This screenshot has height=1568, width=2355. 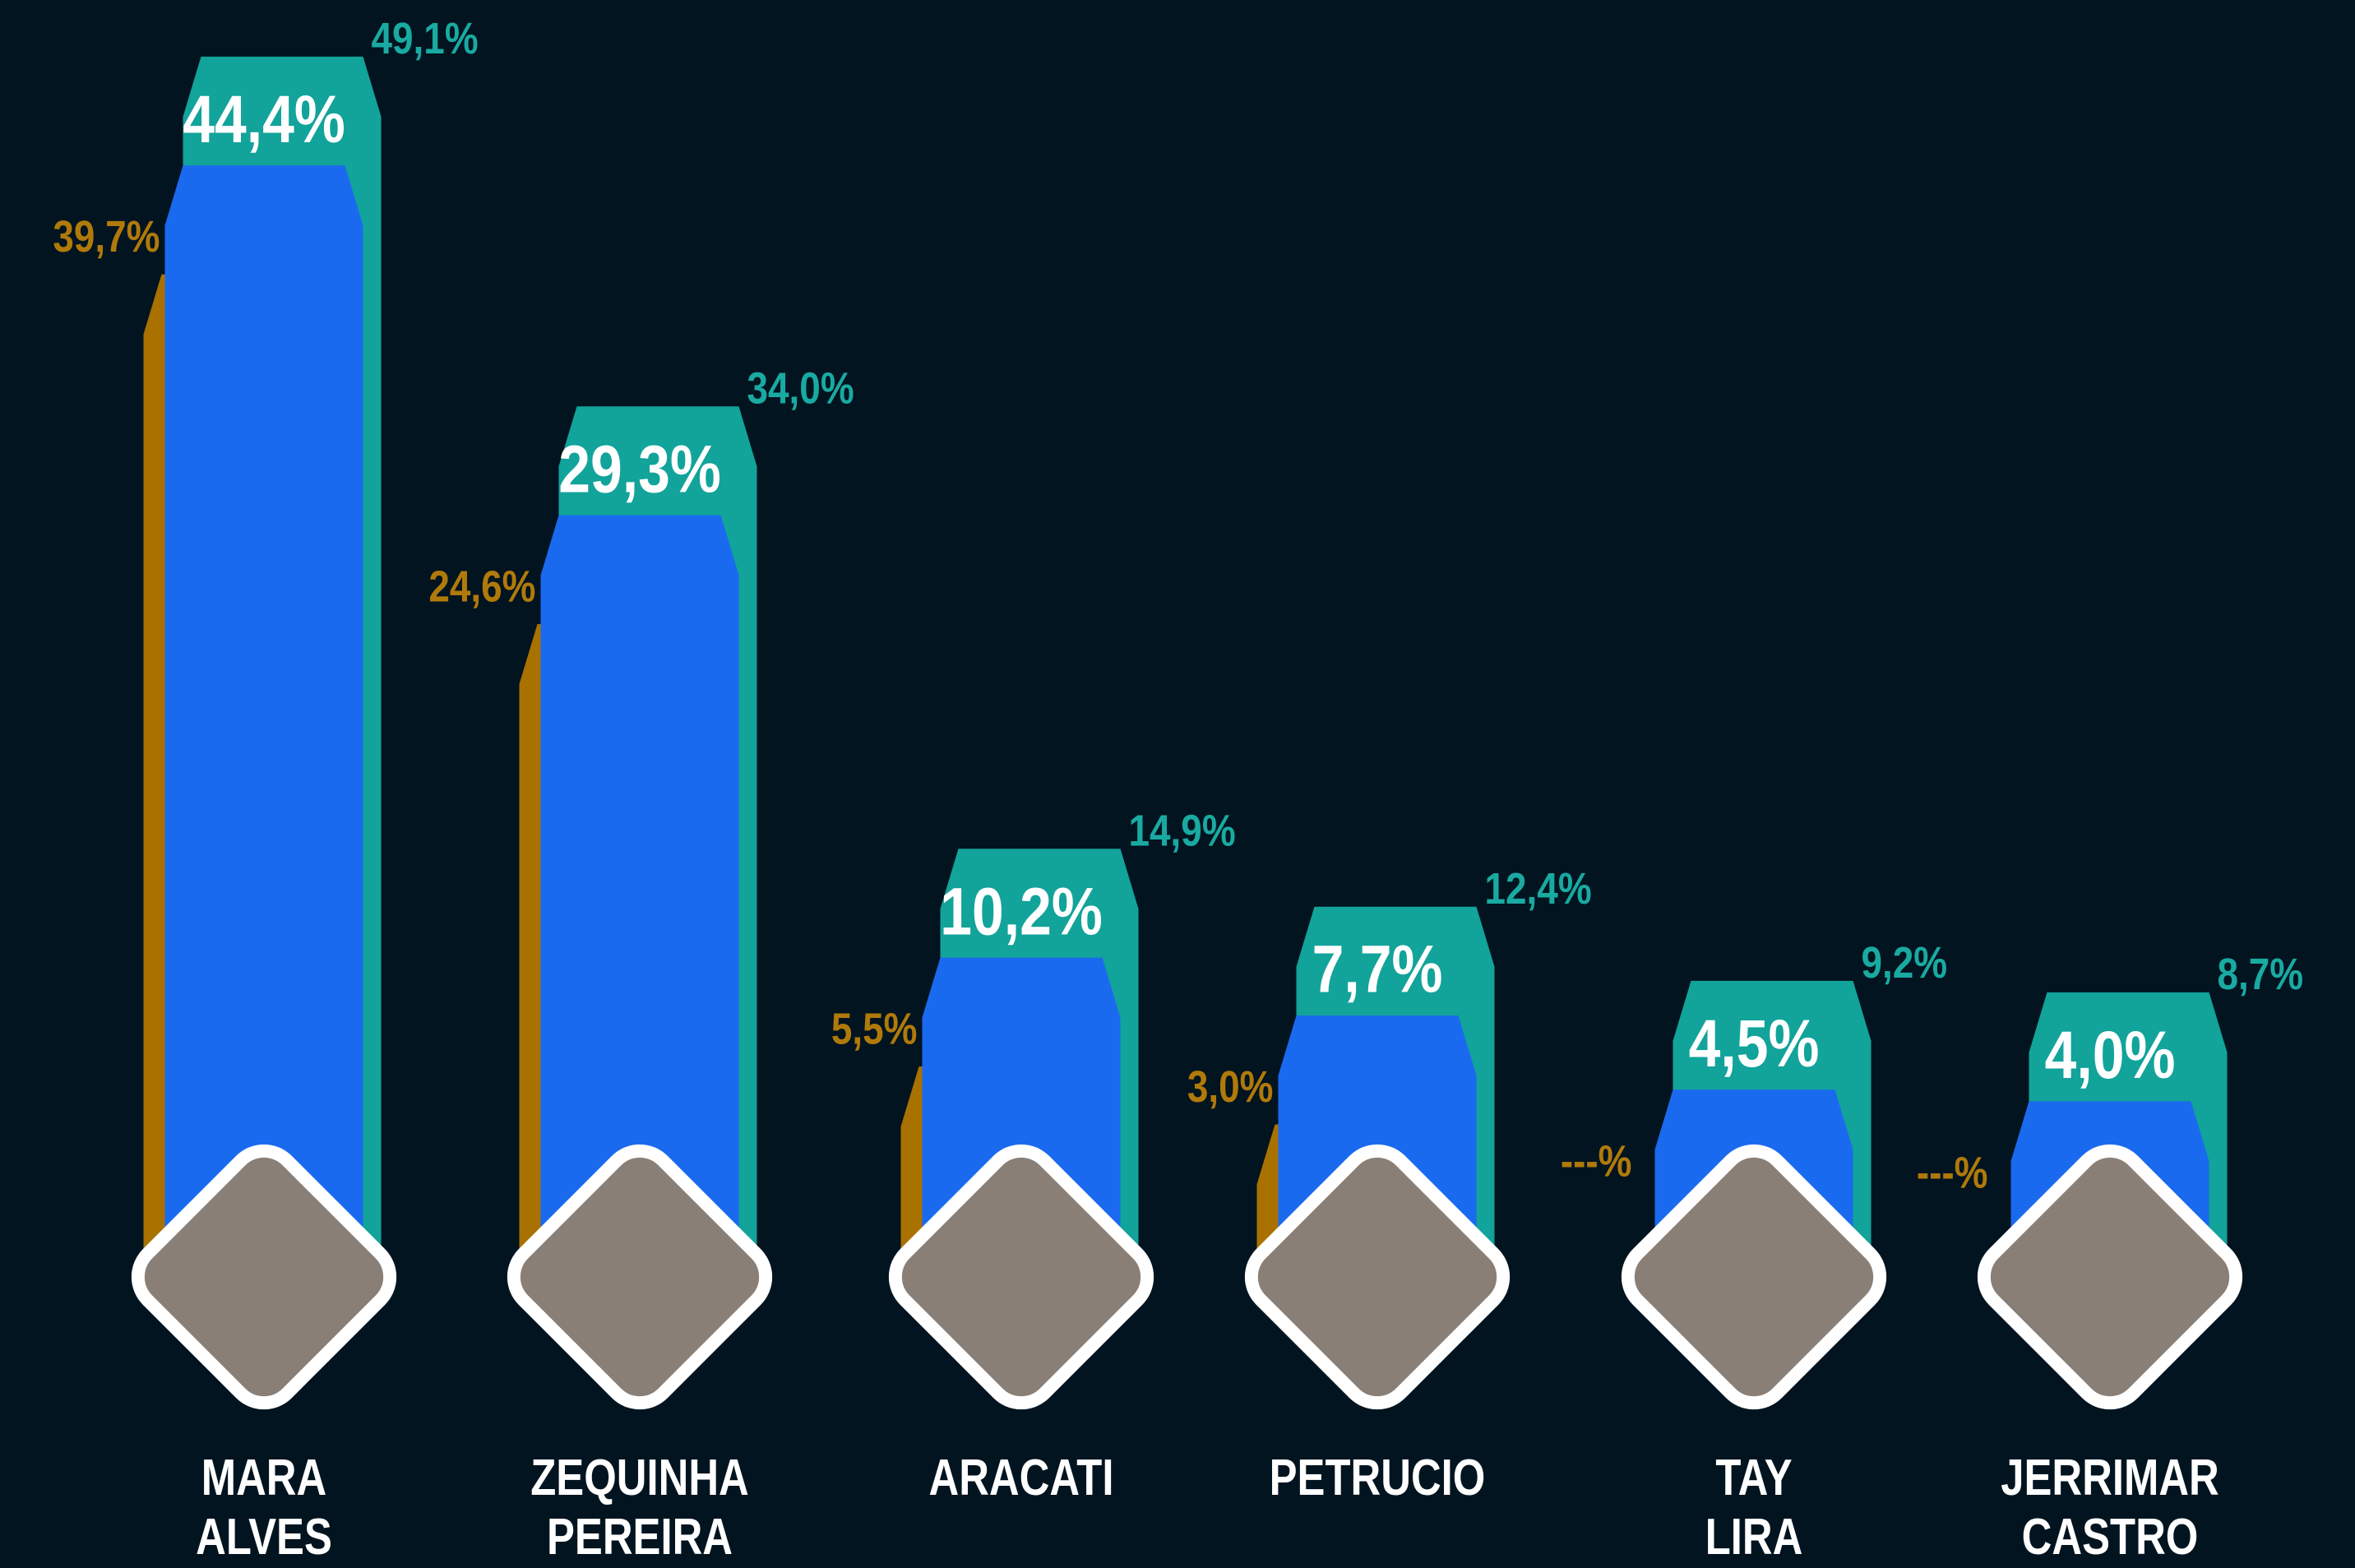 I want to click on category-label: ARACATI, so click(x=1021, y=1478).